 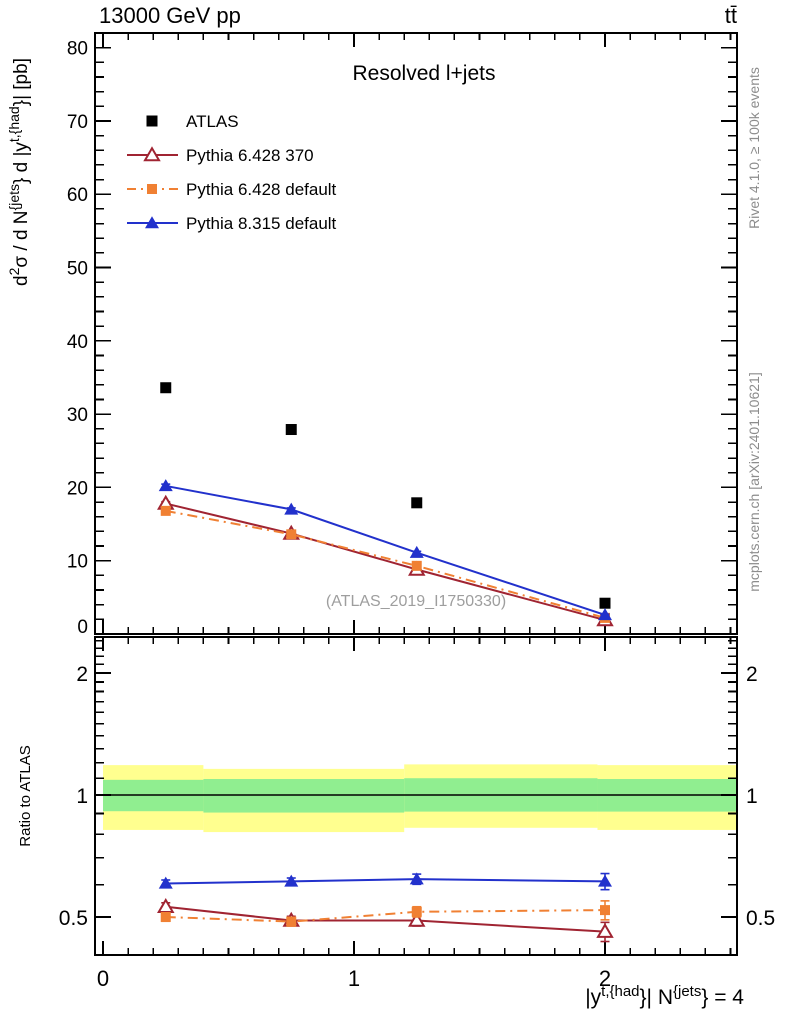 What do you see at coordinates (760, 918) in the screenshot?
I see `ratio-y-tick-label-right: 0.5` at bounding box center [760, 918].